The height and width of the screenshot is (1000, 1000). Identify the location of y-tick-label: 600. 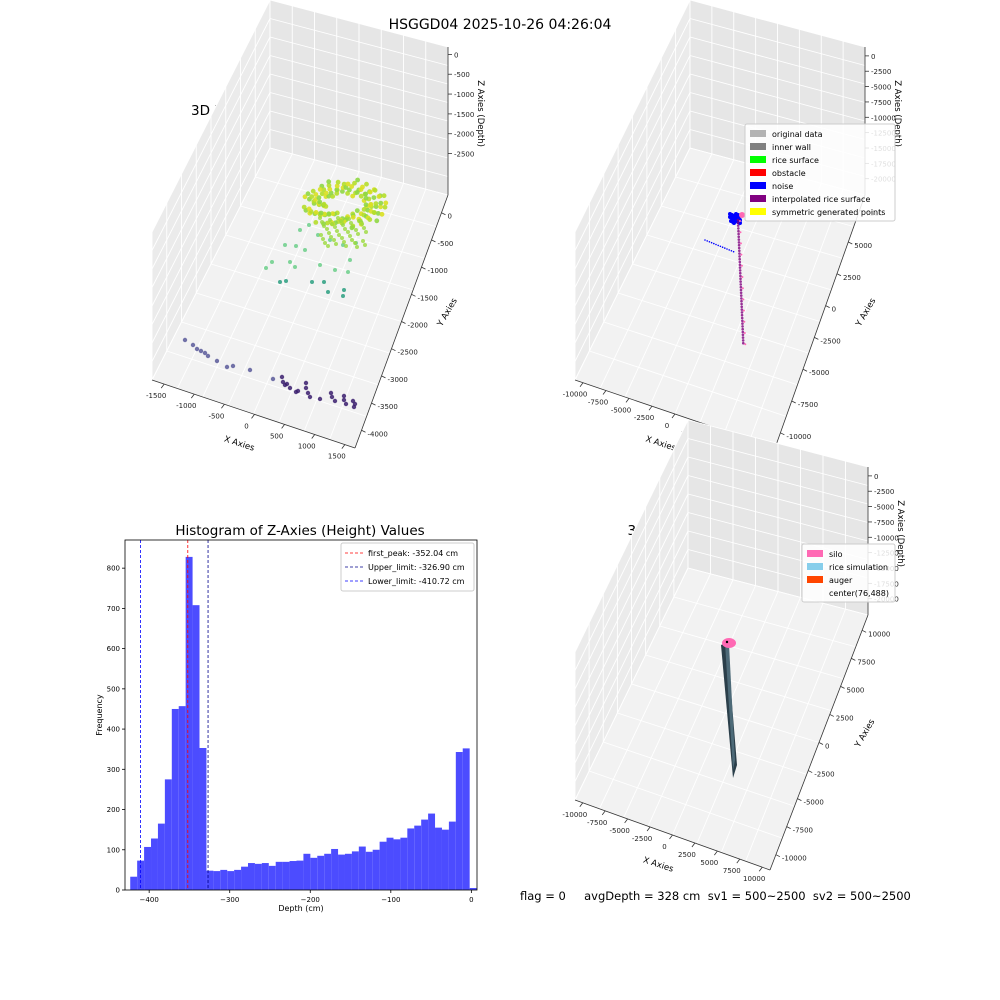
(113, 649).